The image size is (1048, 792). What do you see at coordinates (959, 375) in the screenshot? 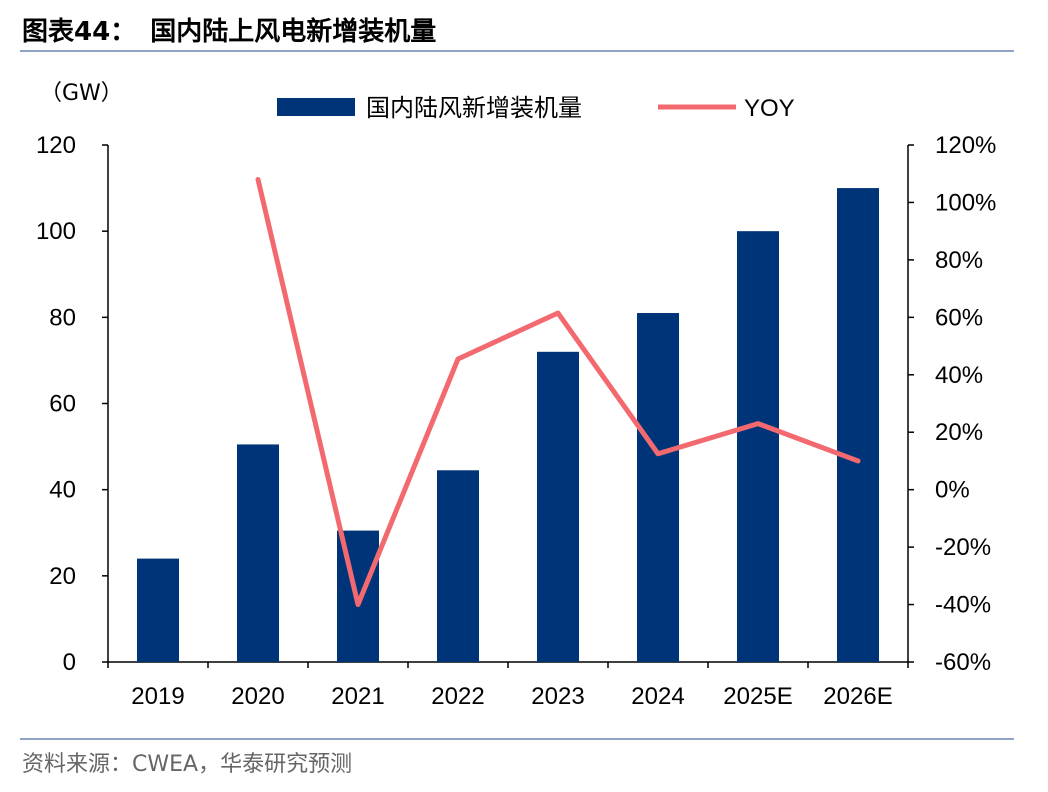
I see `y-right-tick-label: 40%` at bounding box center [959, 375].